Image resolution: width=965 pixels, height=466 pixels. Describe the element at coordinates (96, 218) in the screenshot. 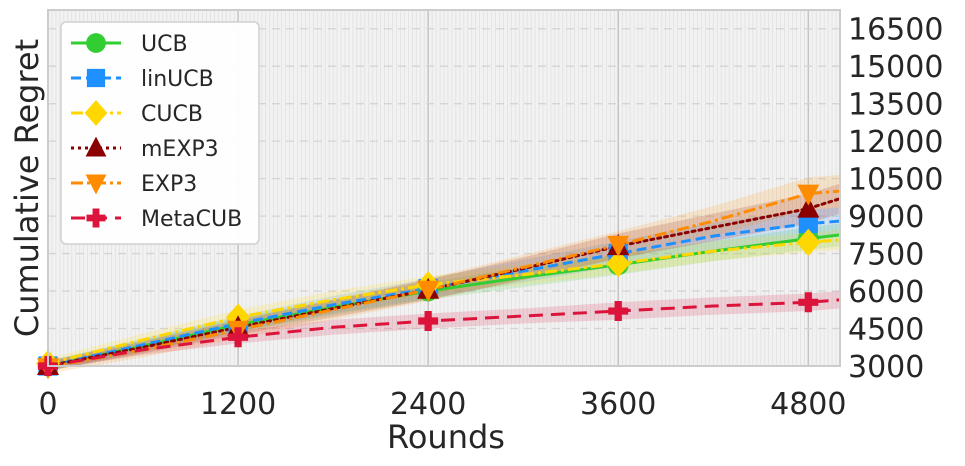

I see `legend-metacub-marker` at that location.